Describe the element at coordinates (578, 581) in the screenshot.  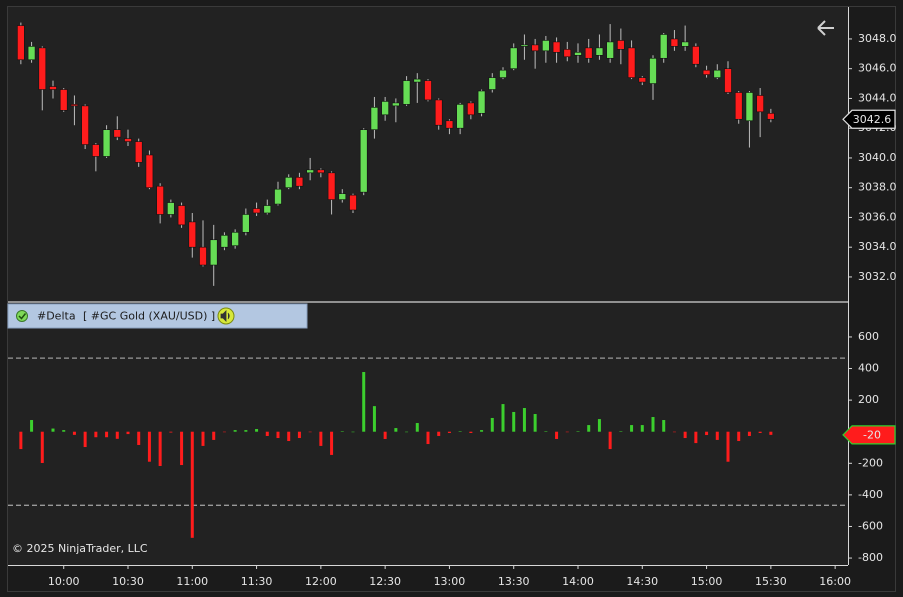
I see `x-tick-label: 14:00` at that location.